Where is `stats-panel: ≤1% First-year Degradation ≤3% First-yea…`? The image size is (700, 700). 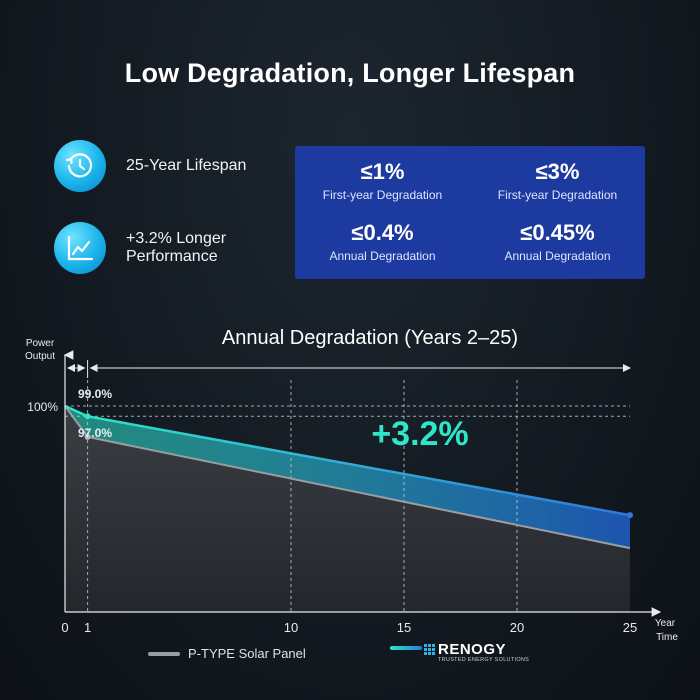 stats-panel: ≤1% First-year Degradation ≤3% First-yea… is located at coordinates (470, 212).